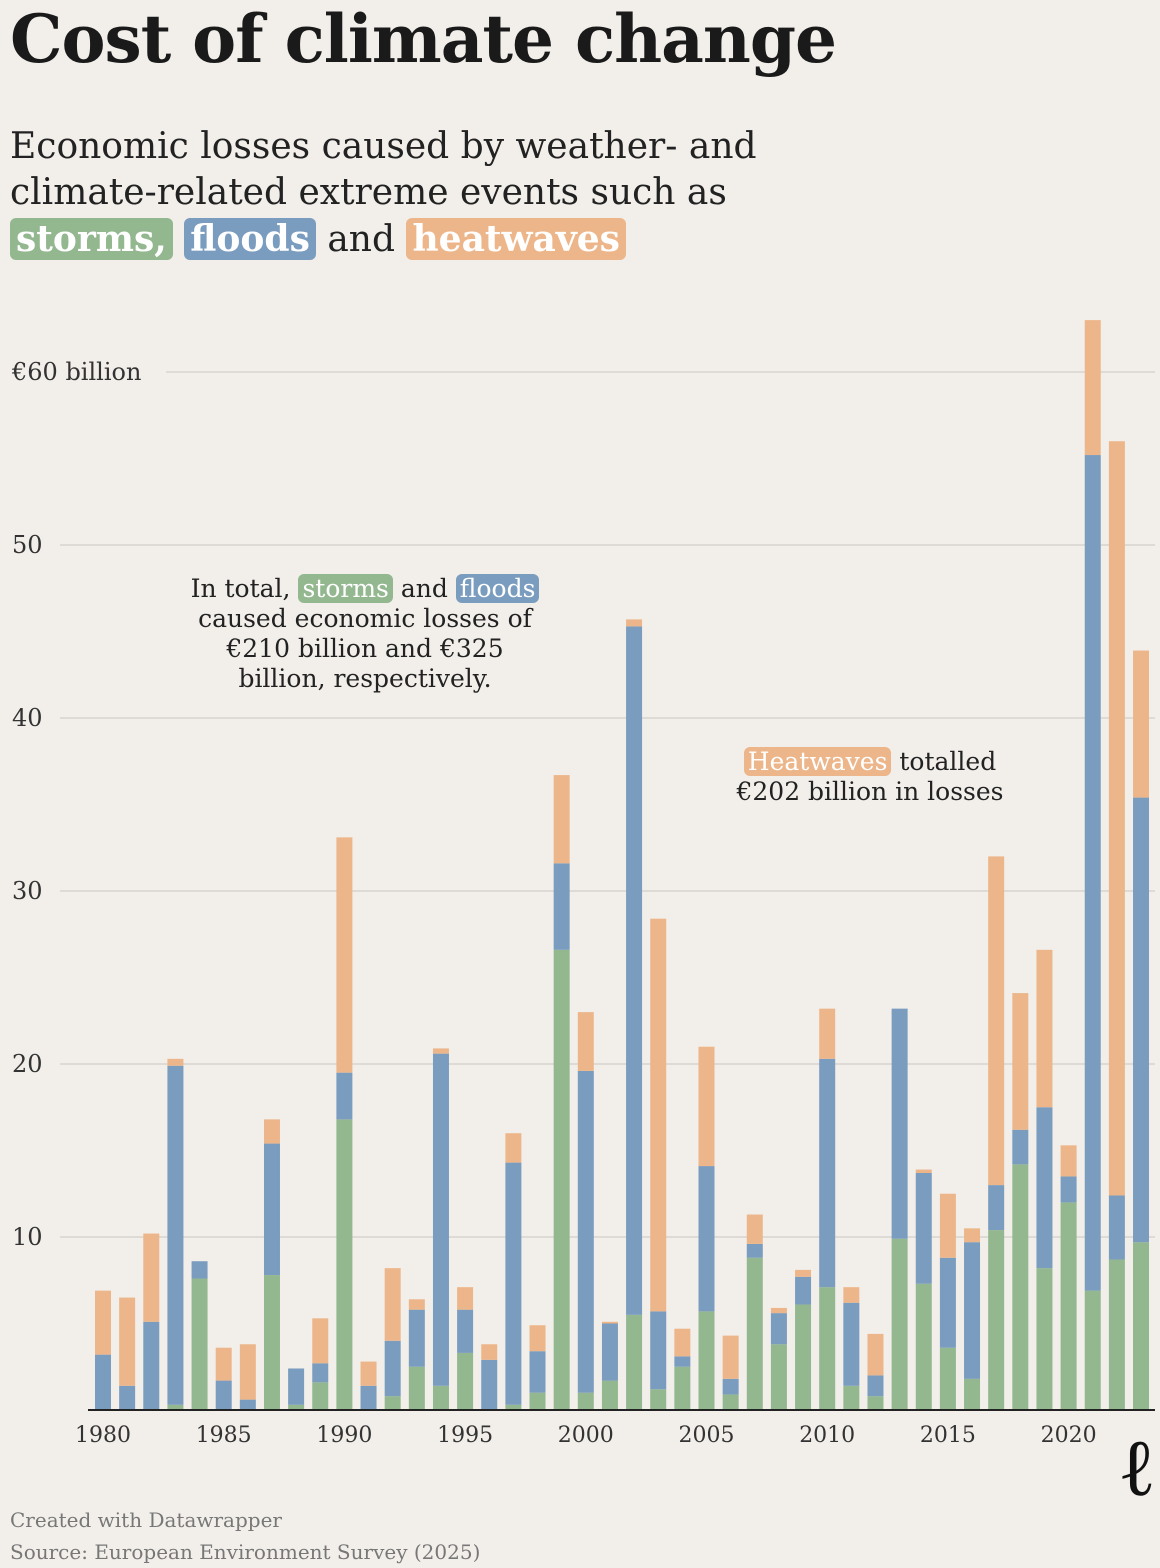  What do you see at coordinates (803, 1290) in the screenshot?
I see `bar-floods-2009` at bounding box center [803, 1290].